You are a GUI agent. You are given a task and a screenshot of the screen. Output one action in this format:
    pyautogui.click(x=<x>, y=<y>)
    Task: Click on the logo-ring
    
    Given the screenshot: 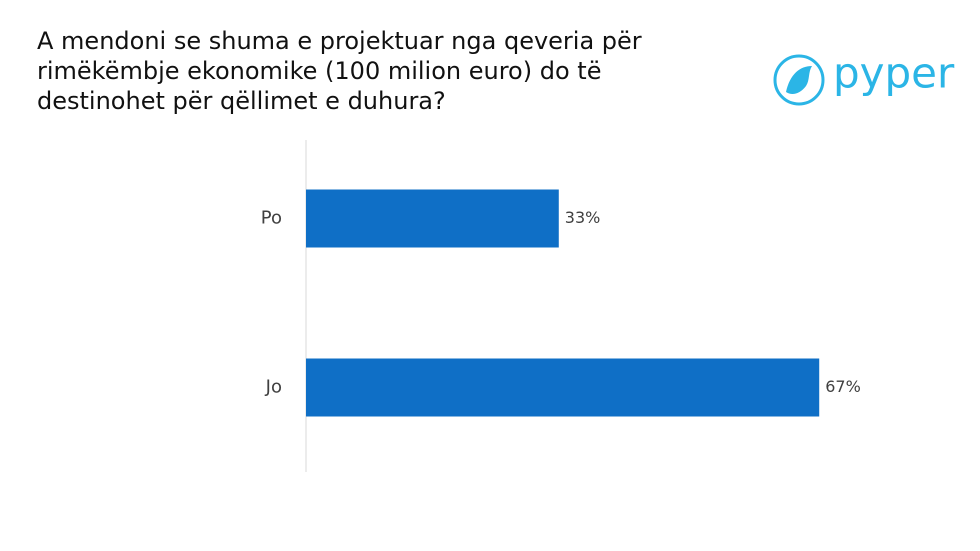 What is the action you would take?
    pyautogui.click(x=799, y=80)
    